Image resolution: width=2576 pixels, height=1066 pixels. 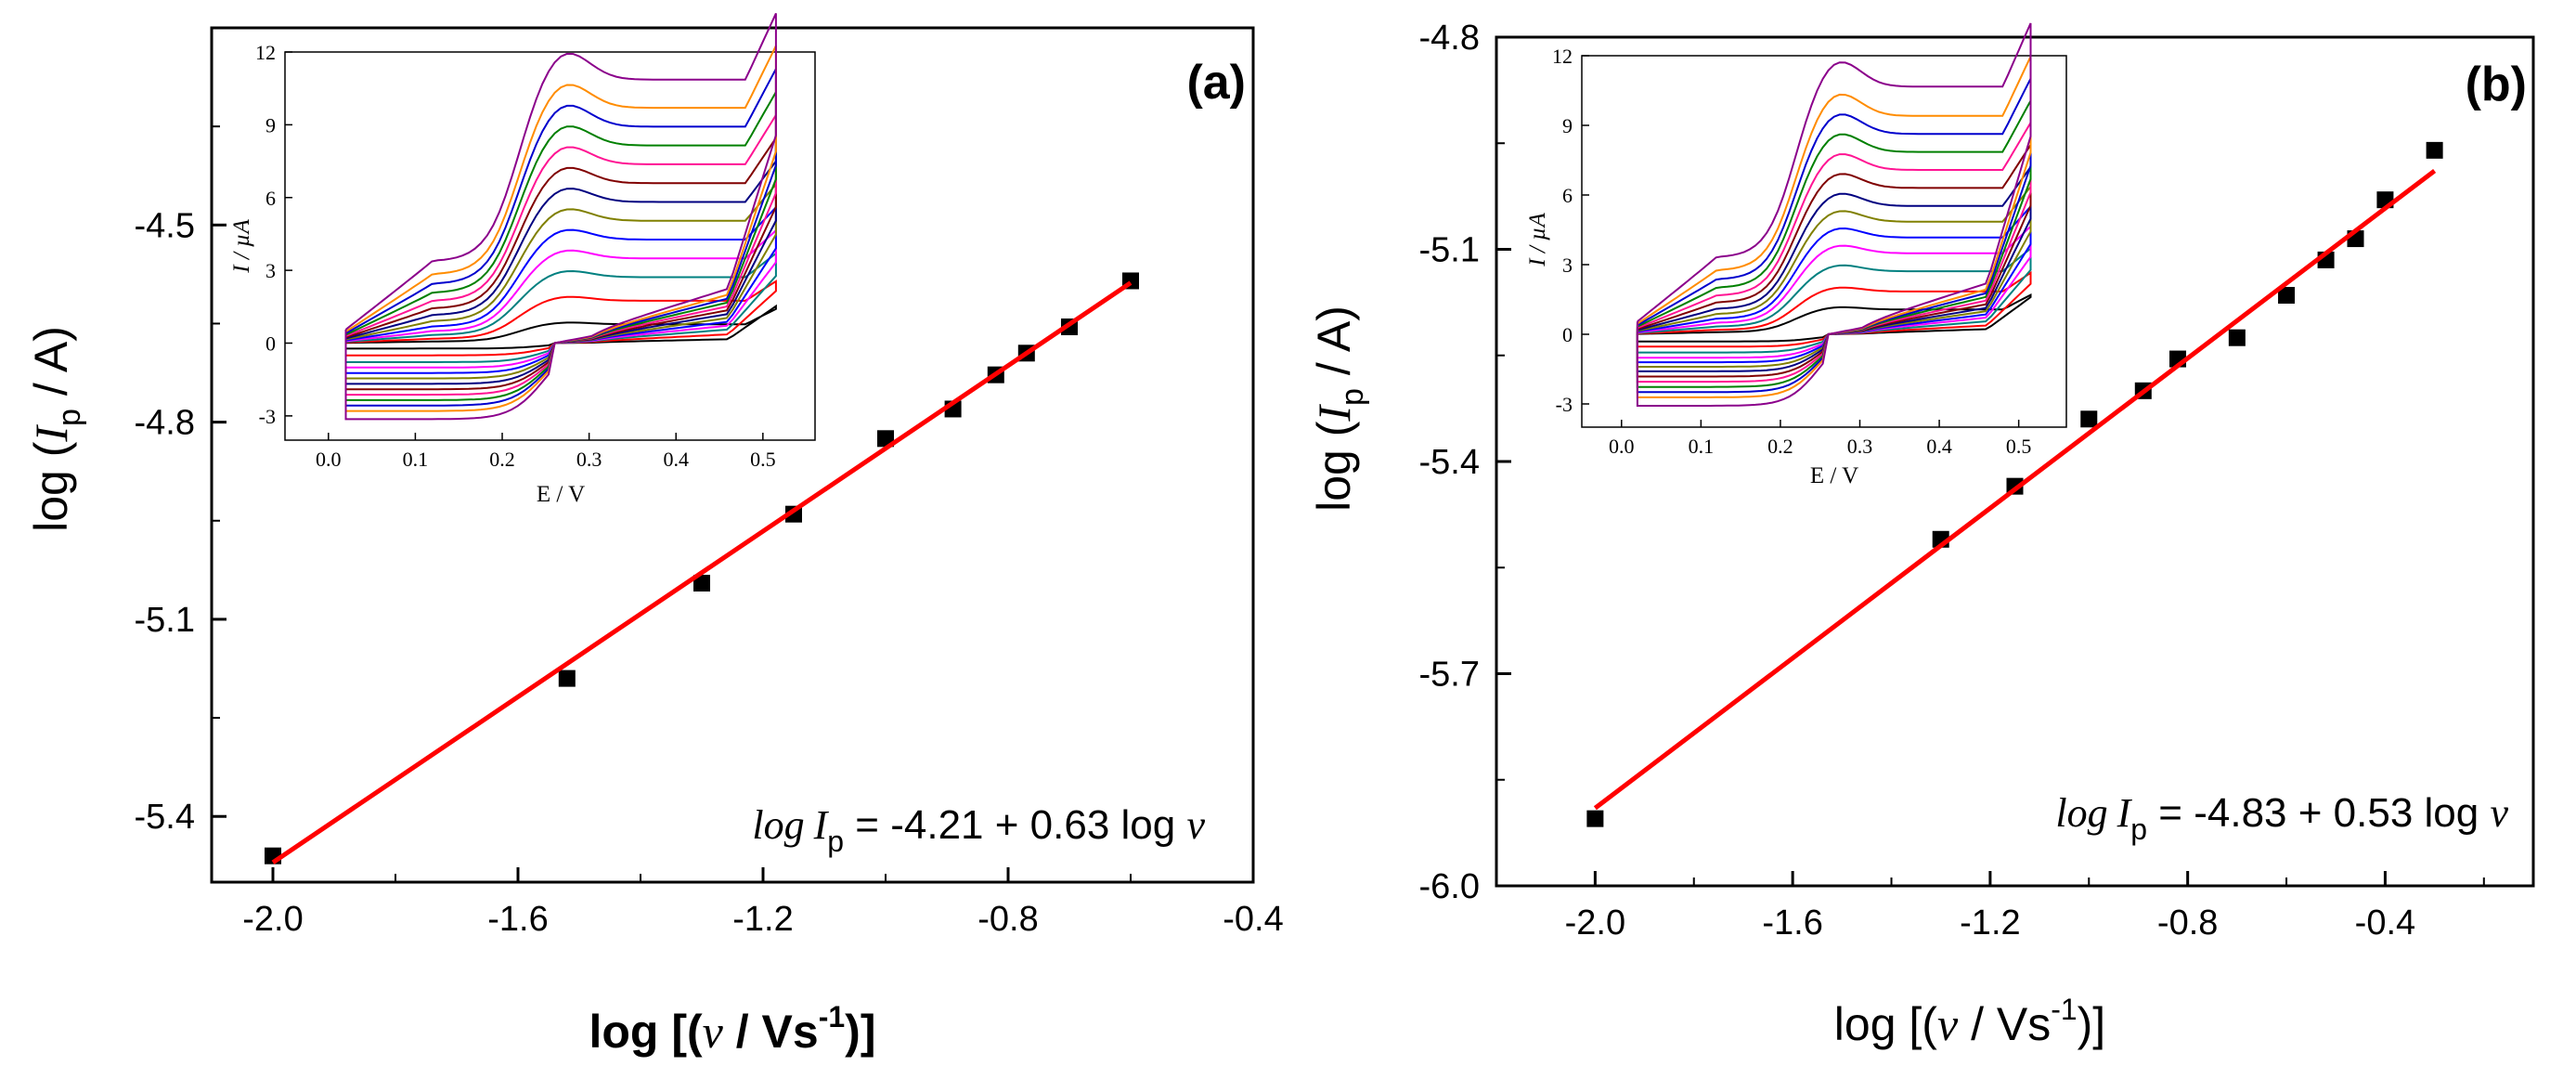 I want to click on panel-b-inset-ytick-label: -3, so click(x=1564, y=404).